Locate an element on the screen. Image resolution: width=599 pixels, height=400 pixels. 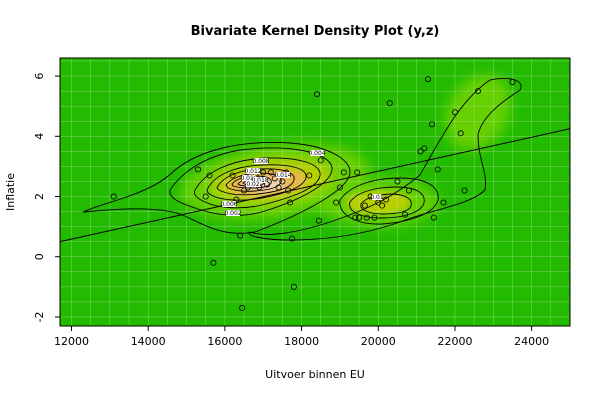
svg-text: 0.012 is located at coordinates (252, 171).